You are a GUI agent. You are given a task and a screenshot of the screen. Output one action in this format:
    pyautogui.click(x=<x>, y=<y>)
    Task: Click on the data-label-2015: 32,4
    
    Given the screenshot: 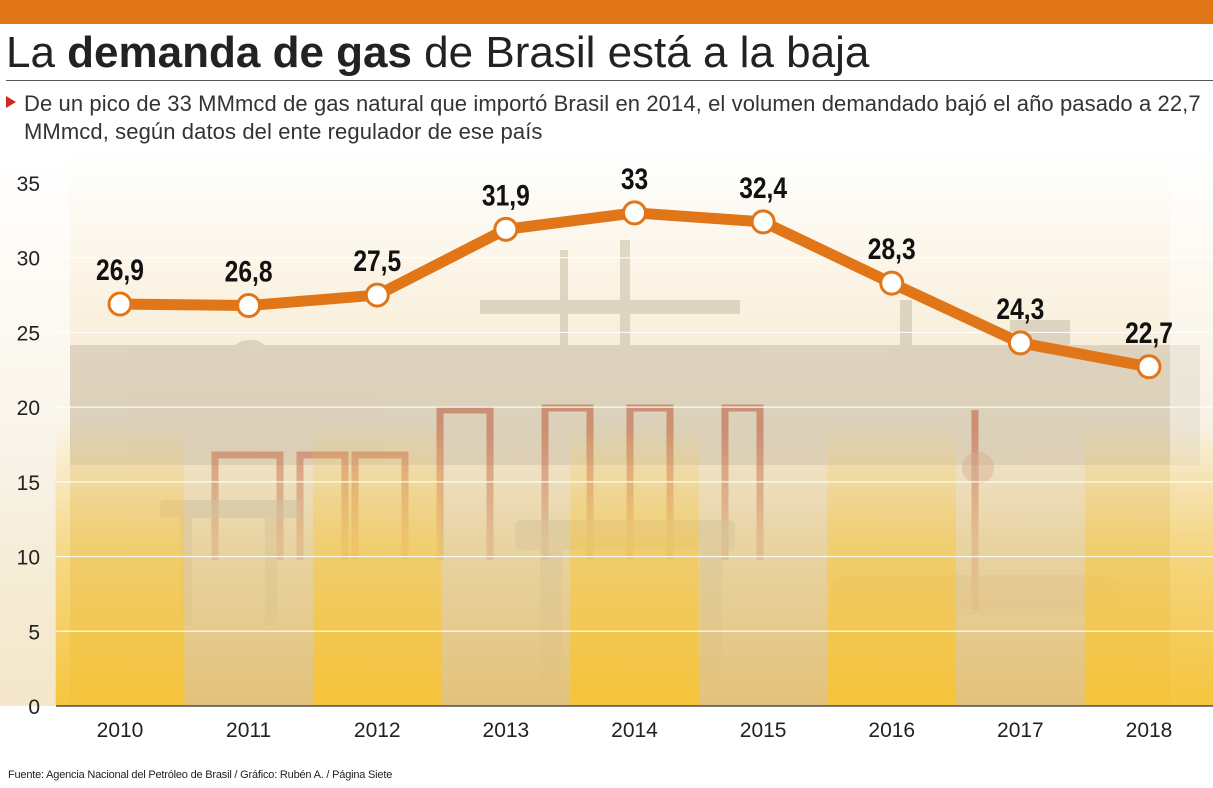 What is the action you would take?
    pyautogui.click(x=763, y=188)
    